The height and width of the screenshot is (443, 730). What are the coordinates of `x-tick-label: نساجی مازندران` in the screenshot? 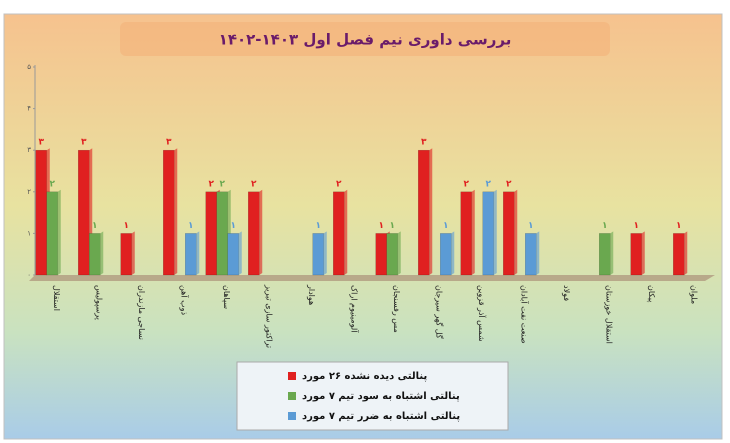 It's located at (141, 312).